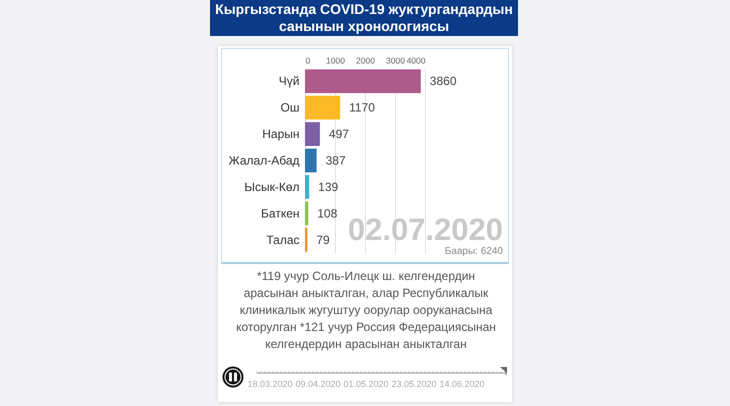 The height and width of the screenshot is (406, 730). Describe the element at coordinates (339, 134) in the screenshot. I see `data-label: 497` at that location.